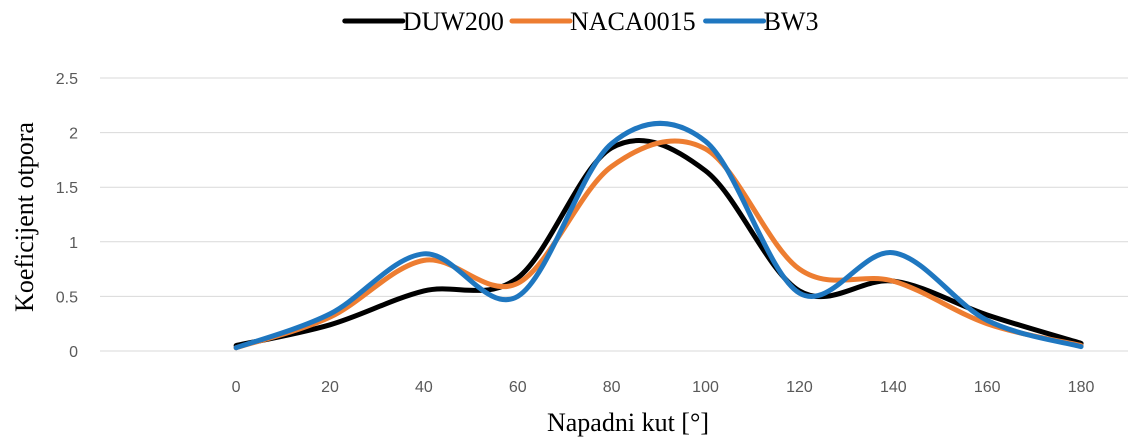 The height and width of the screenshot is (441, 1148). Describe the element at coordinates (799, 387) in the screenshot. I see `x-tick-label: 120` at that location.